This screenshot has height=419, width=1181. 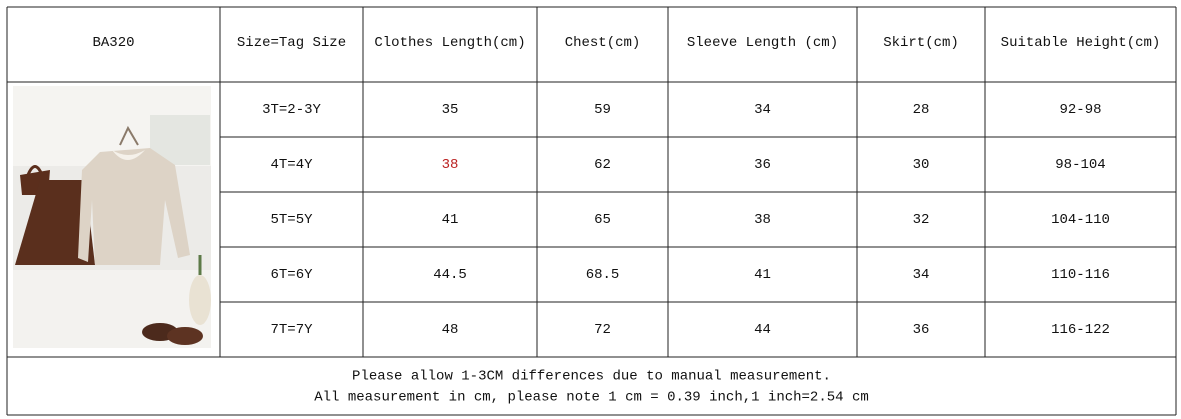 What do you see at coordinates (450, 110) in the screenshot?
I see `table-cell: 35` at bounding box center [450, 110].